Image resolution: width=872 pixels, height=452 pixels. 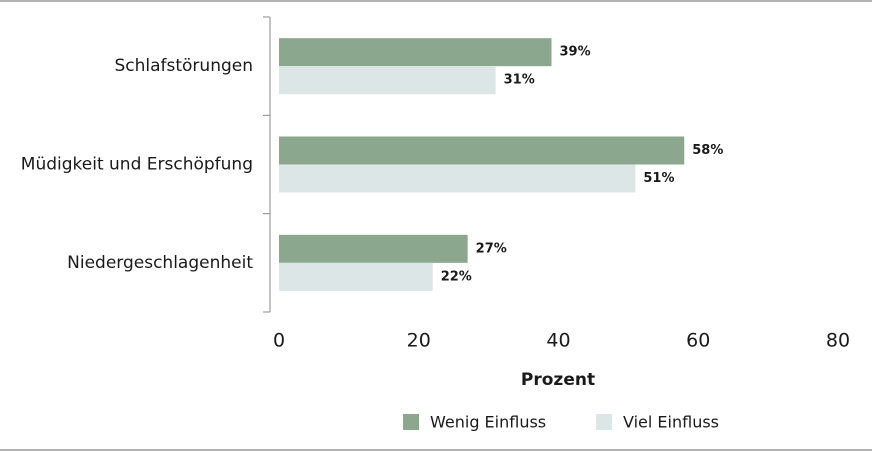 What do you see at coordinates (160, 263) in the screenshot?
I see `y-tick-label: Niedergeschlagenheit` at bounding box center [160, 263].